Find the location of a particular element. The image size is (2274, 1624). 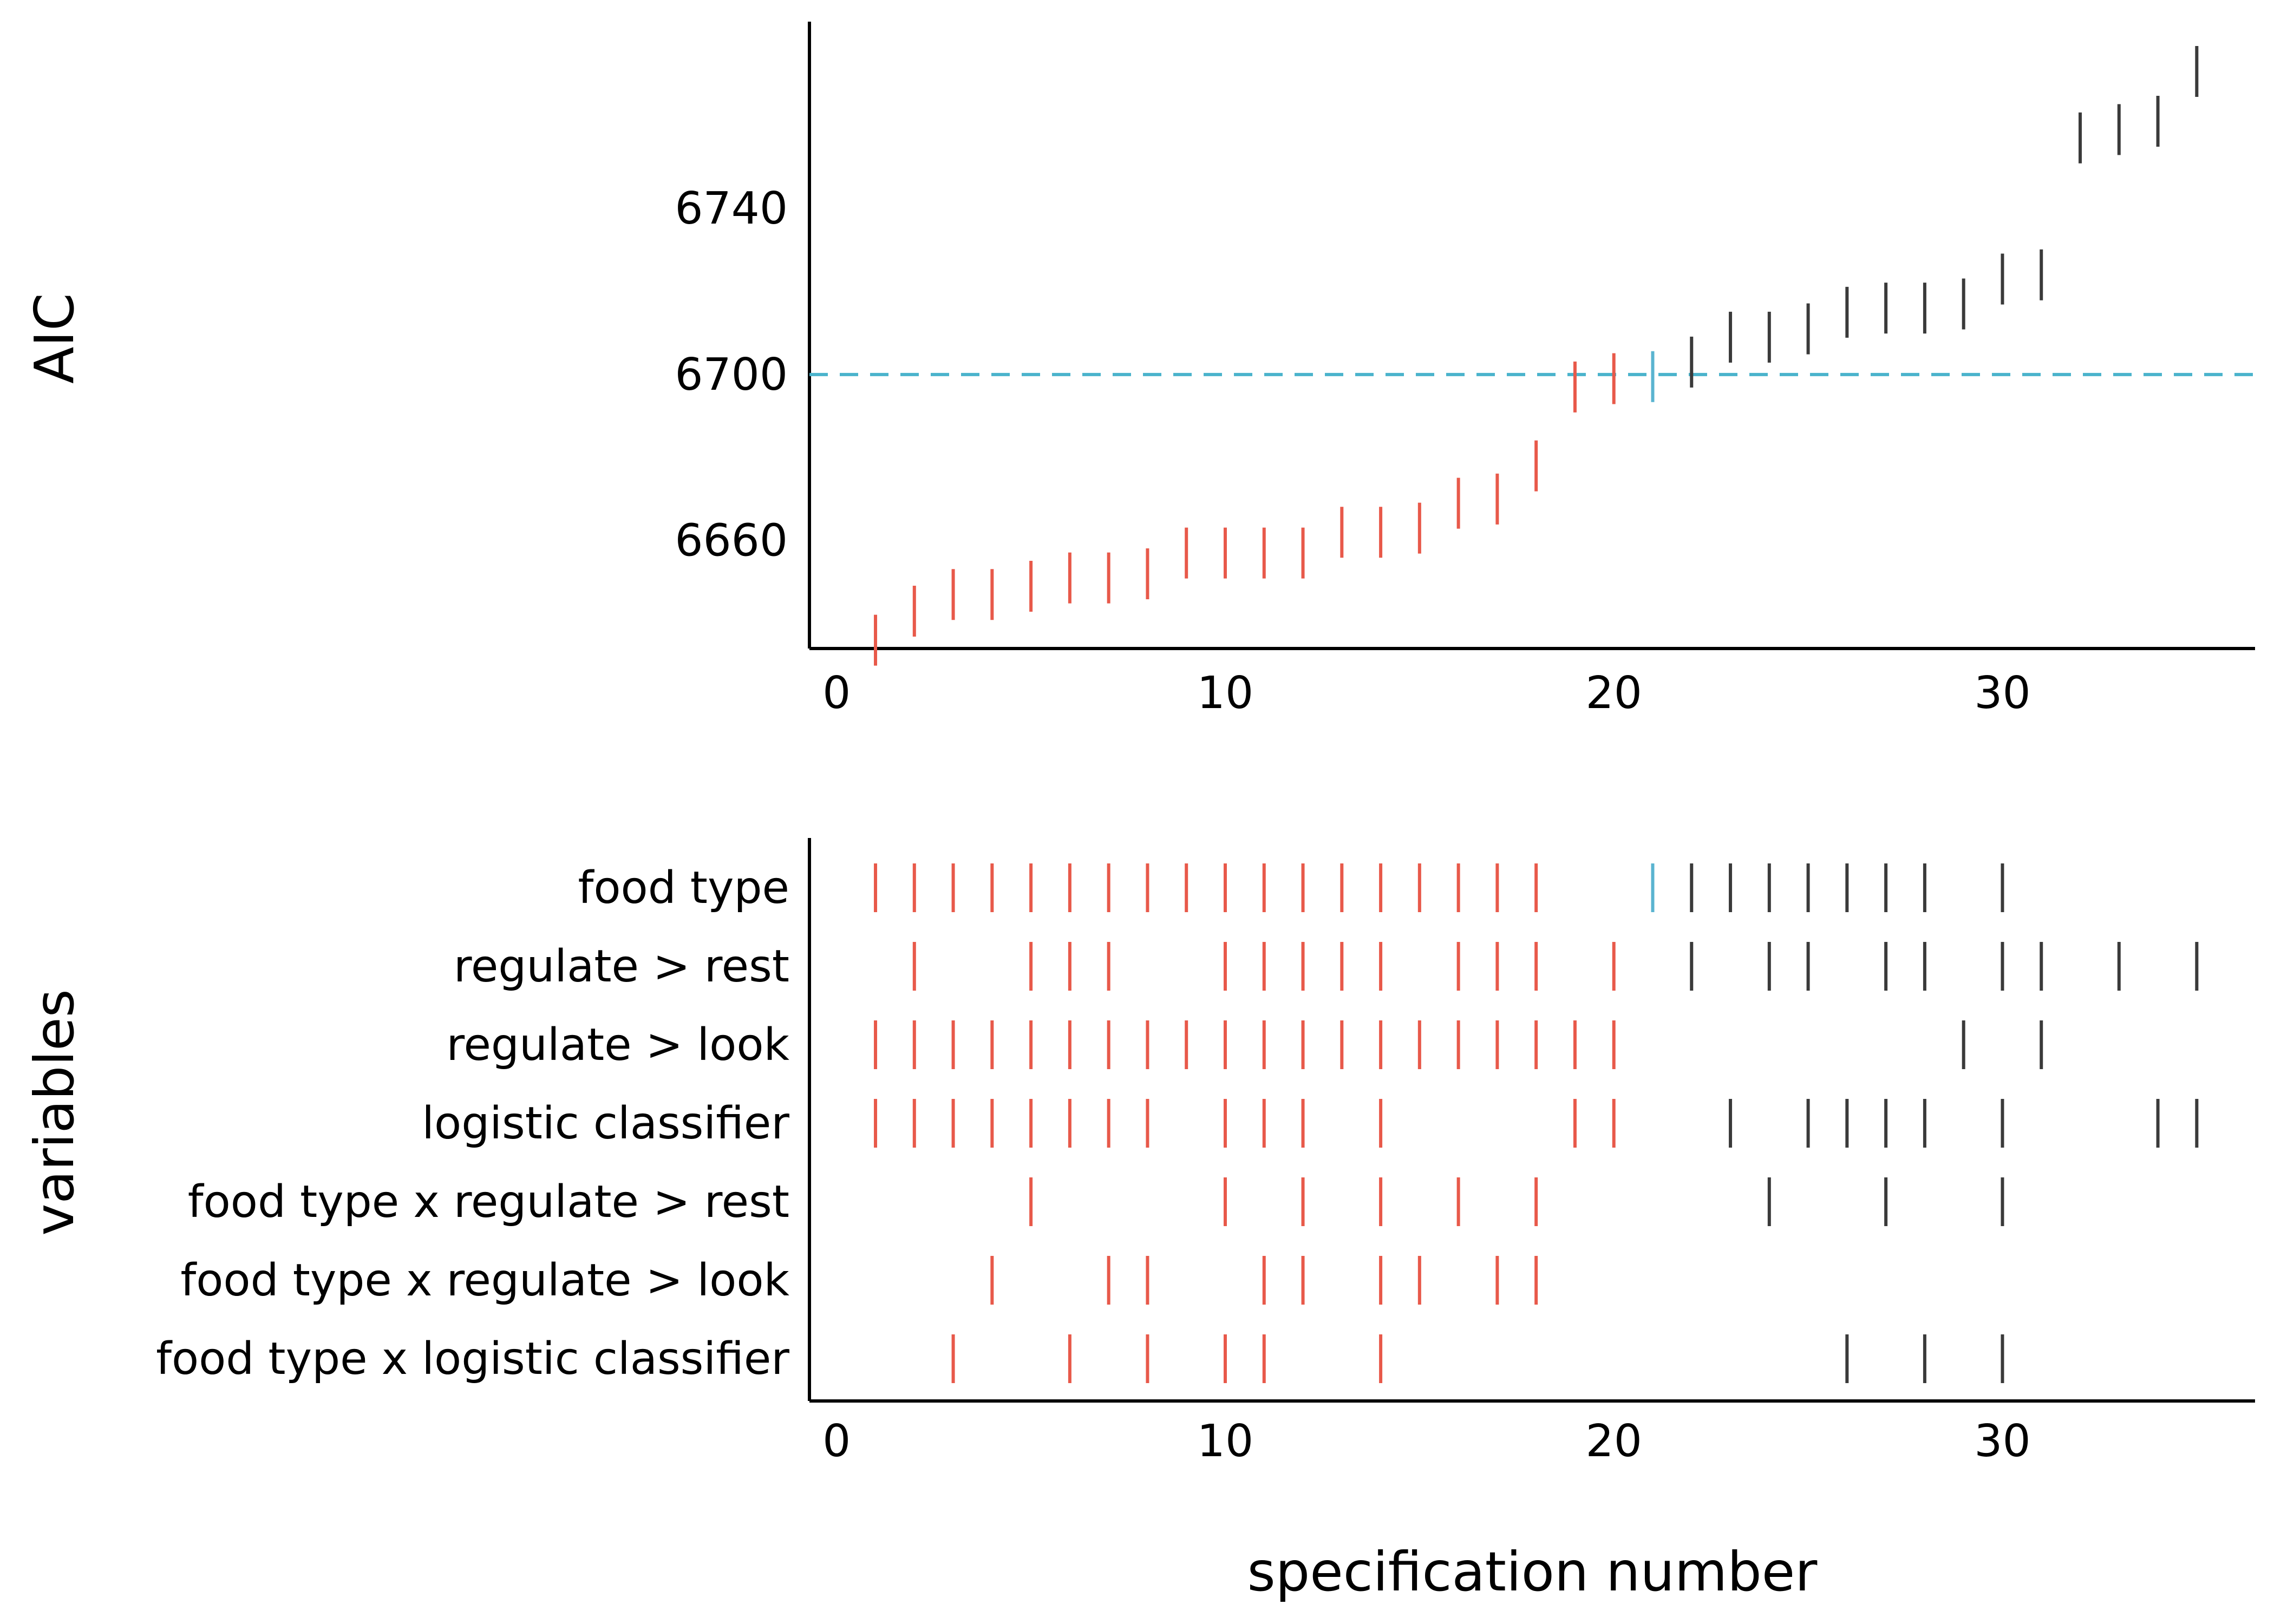

variables-axis-title: variables is located at coordinates (55, 1113).